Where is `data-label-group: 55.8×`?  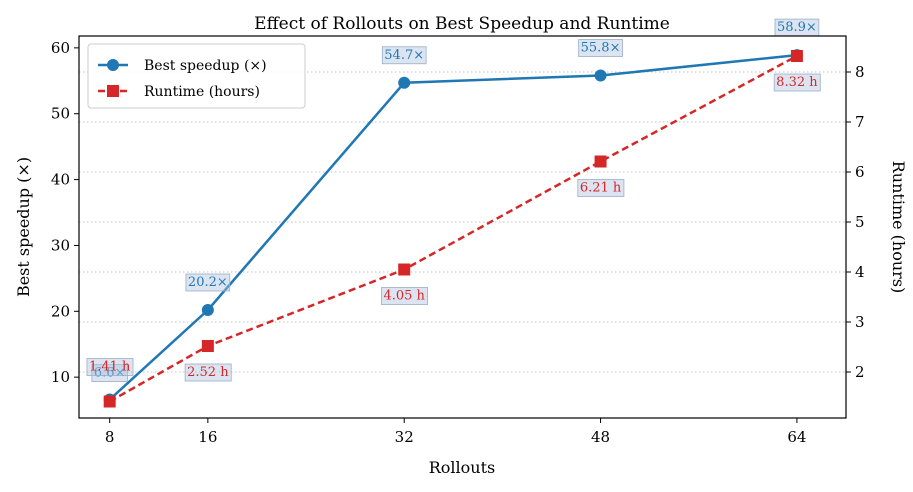 data-label-group: 55.8× is located at coordinates (600, 48).